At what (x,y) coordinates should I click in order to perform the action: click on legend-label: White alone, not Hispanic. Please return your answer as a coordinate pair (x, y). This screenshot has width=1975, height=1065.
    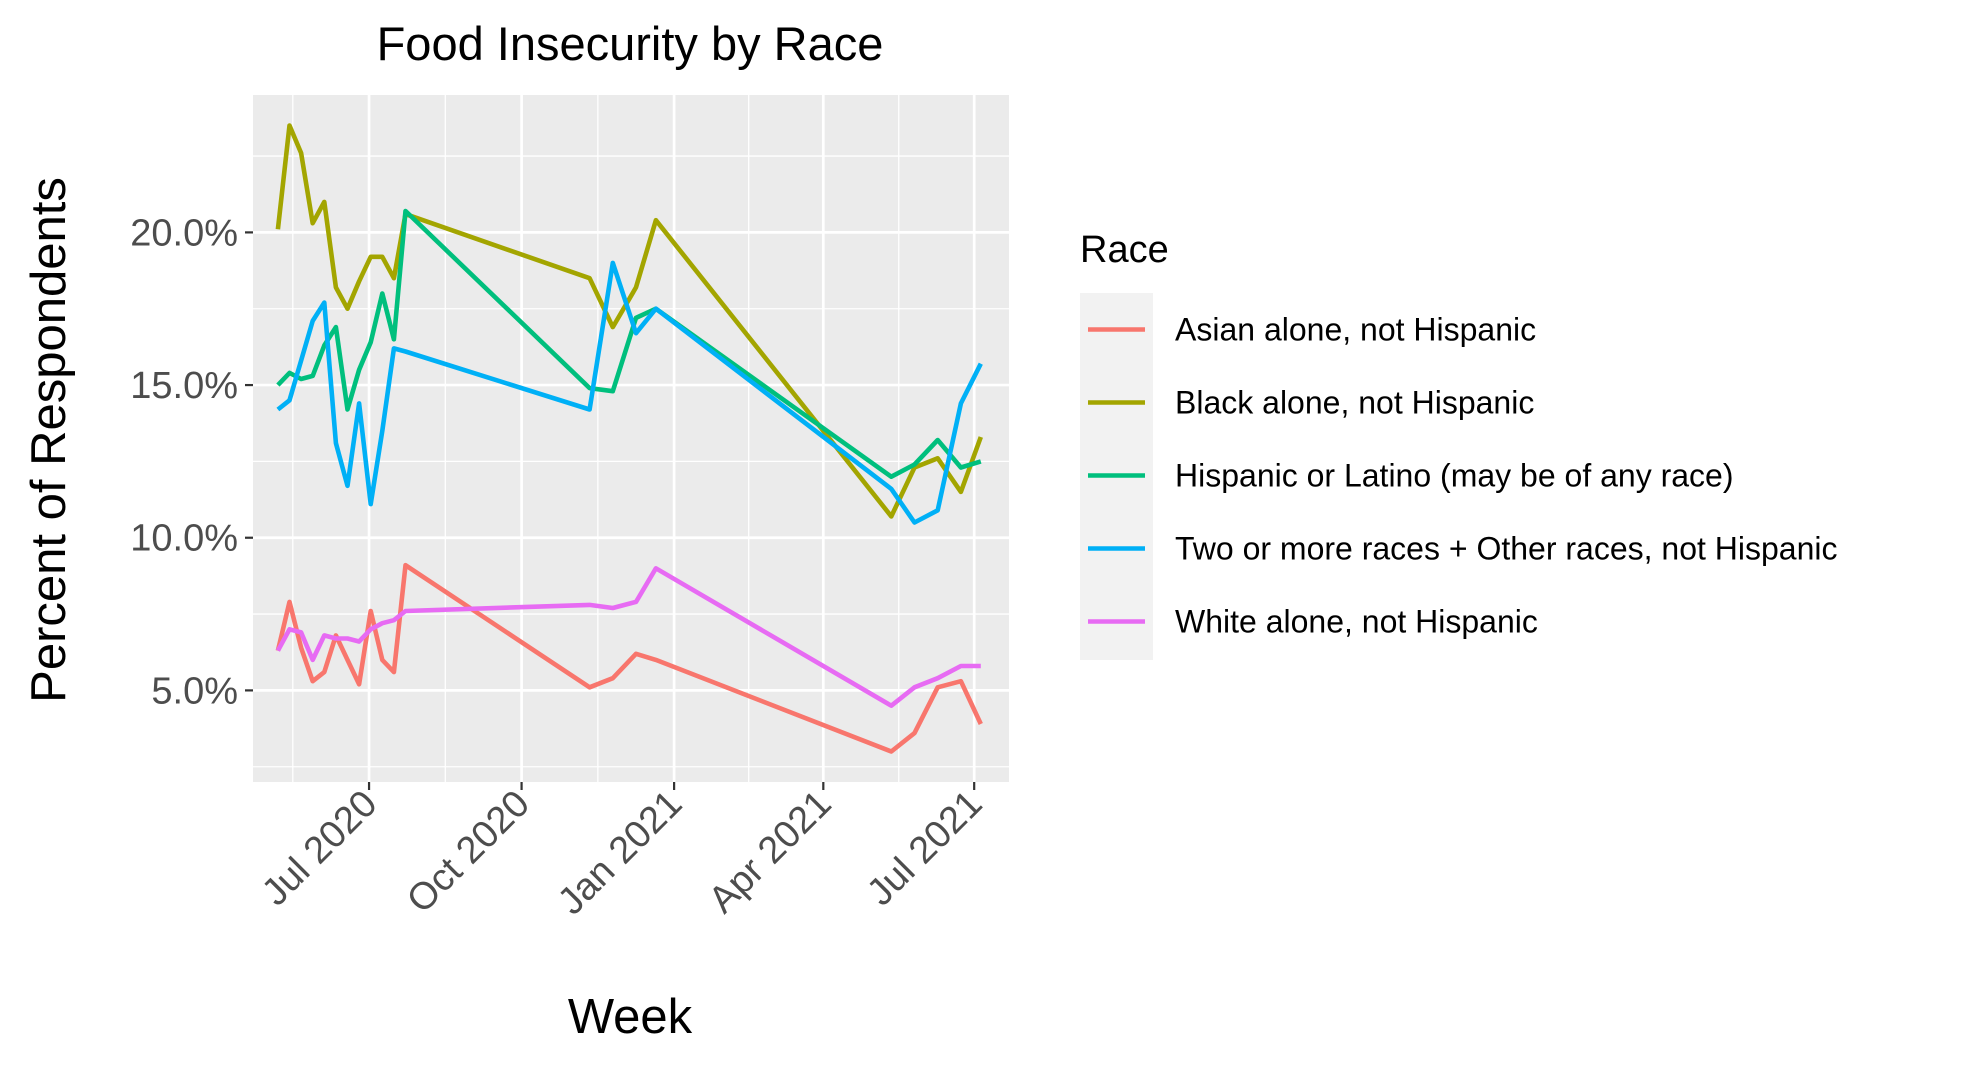
    Looking at the image, I should click on (1356, 622).